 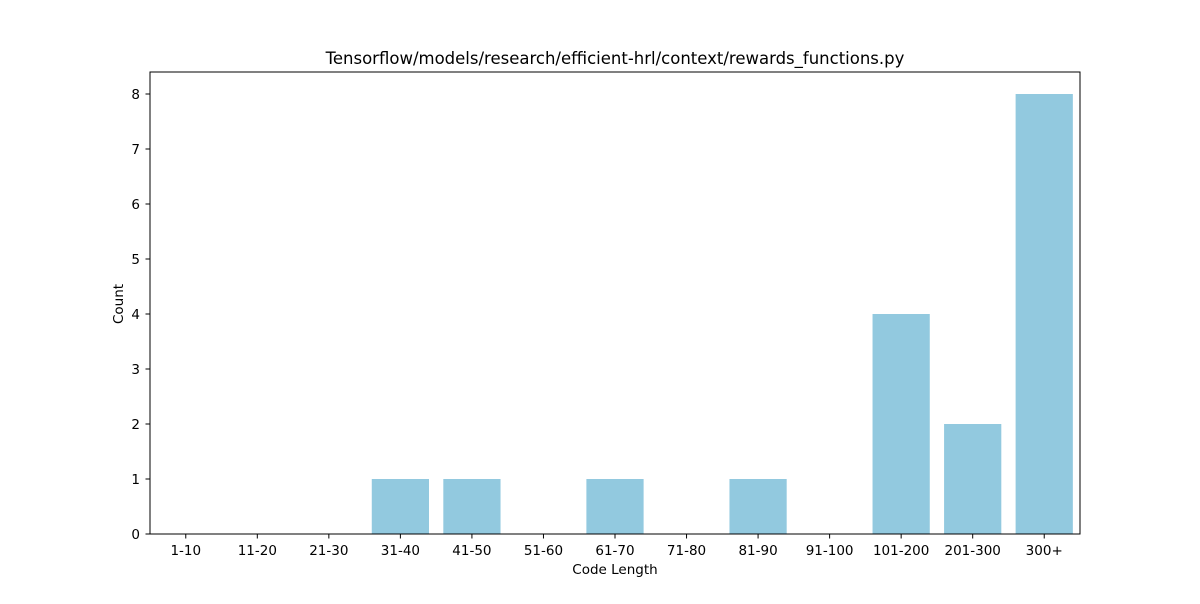 I want to click on x-tick-label: 71-80, so click(x=686, y=551).